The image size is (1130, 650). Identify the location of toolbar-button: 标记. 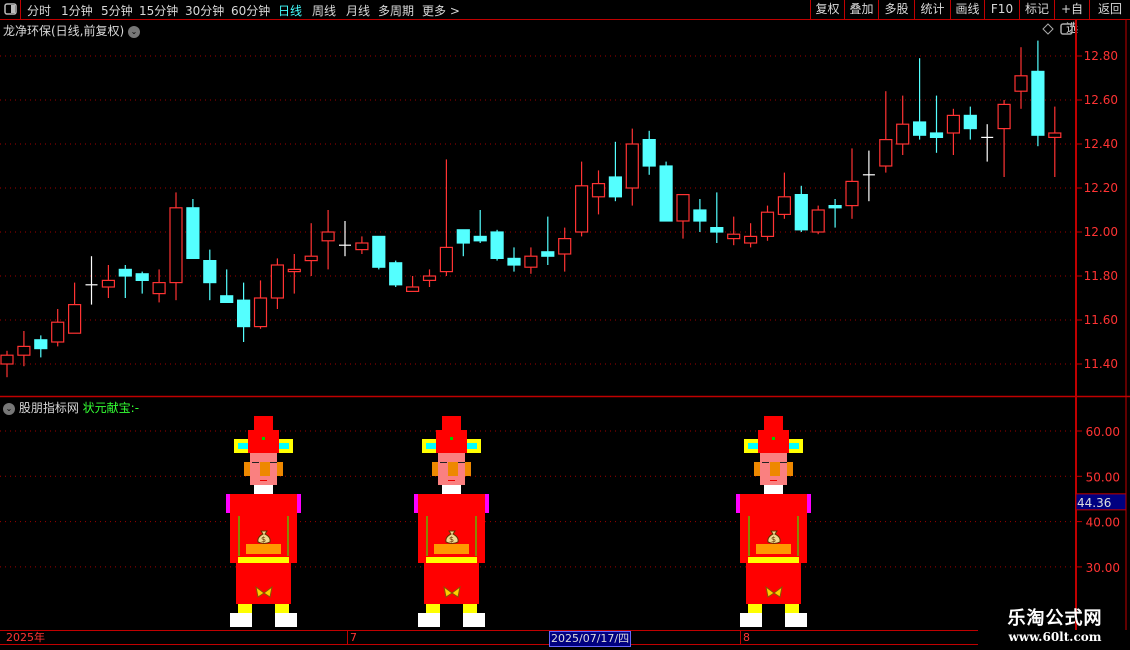
(1036, 9).